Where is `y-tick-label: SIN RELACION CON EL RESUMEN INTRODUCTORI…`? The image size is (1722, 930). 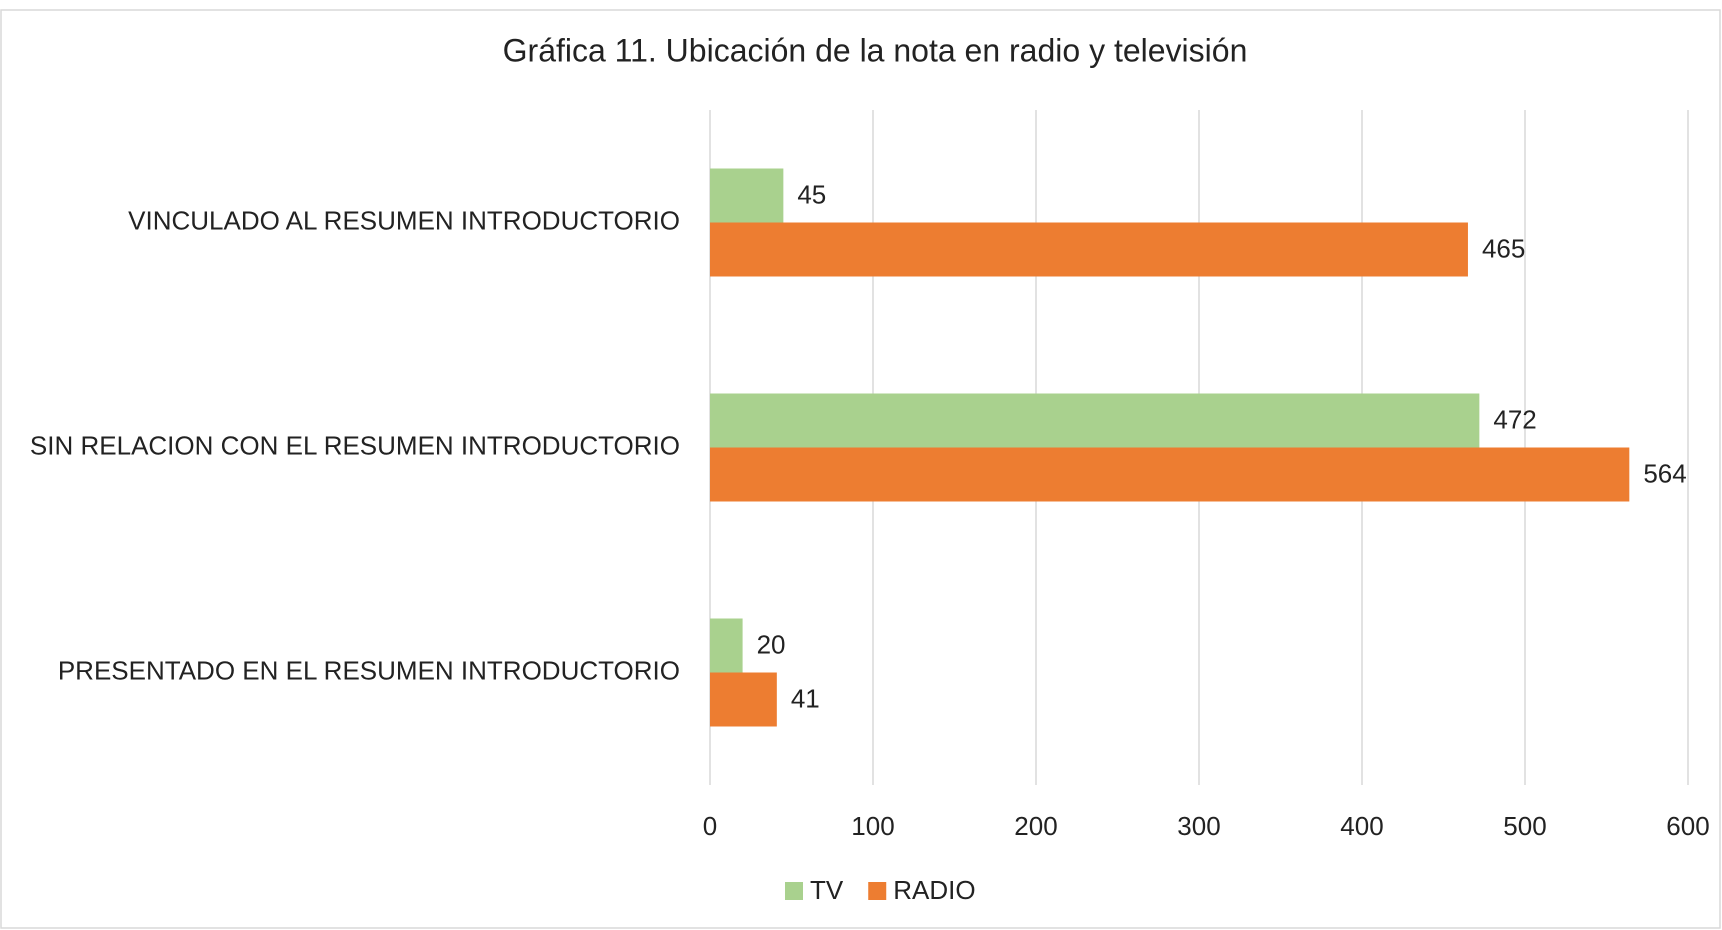
y-tick-label: SIN RELACION CON EL RESUMEN INTRODUCTORI… is located at coordinates (355, 445).